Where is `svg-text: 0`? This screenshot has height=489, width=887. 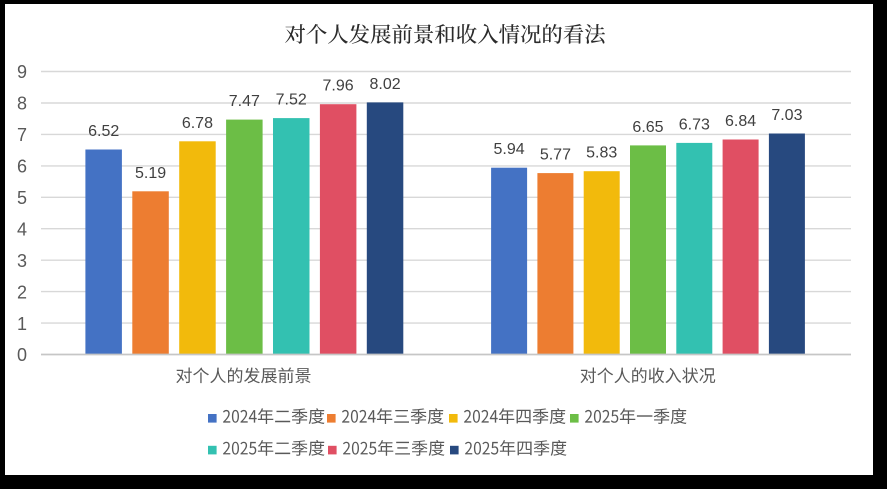
svg-text: 0 is located at coordinates (22, 355).